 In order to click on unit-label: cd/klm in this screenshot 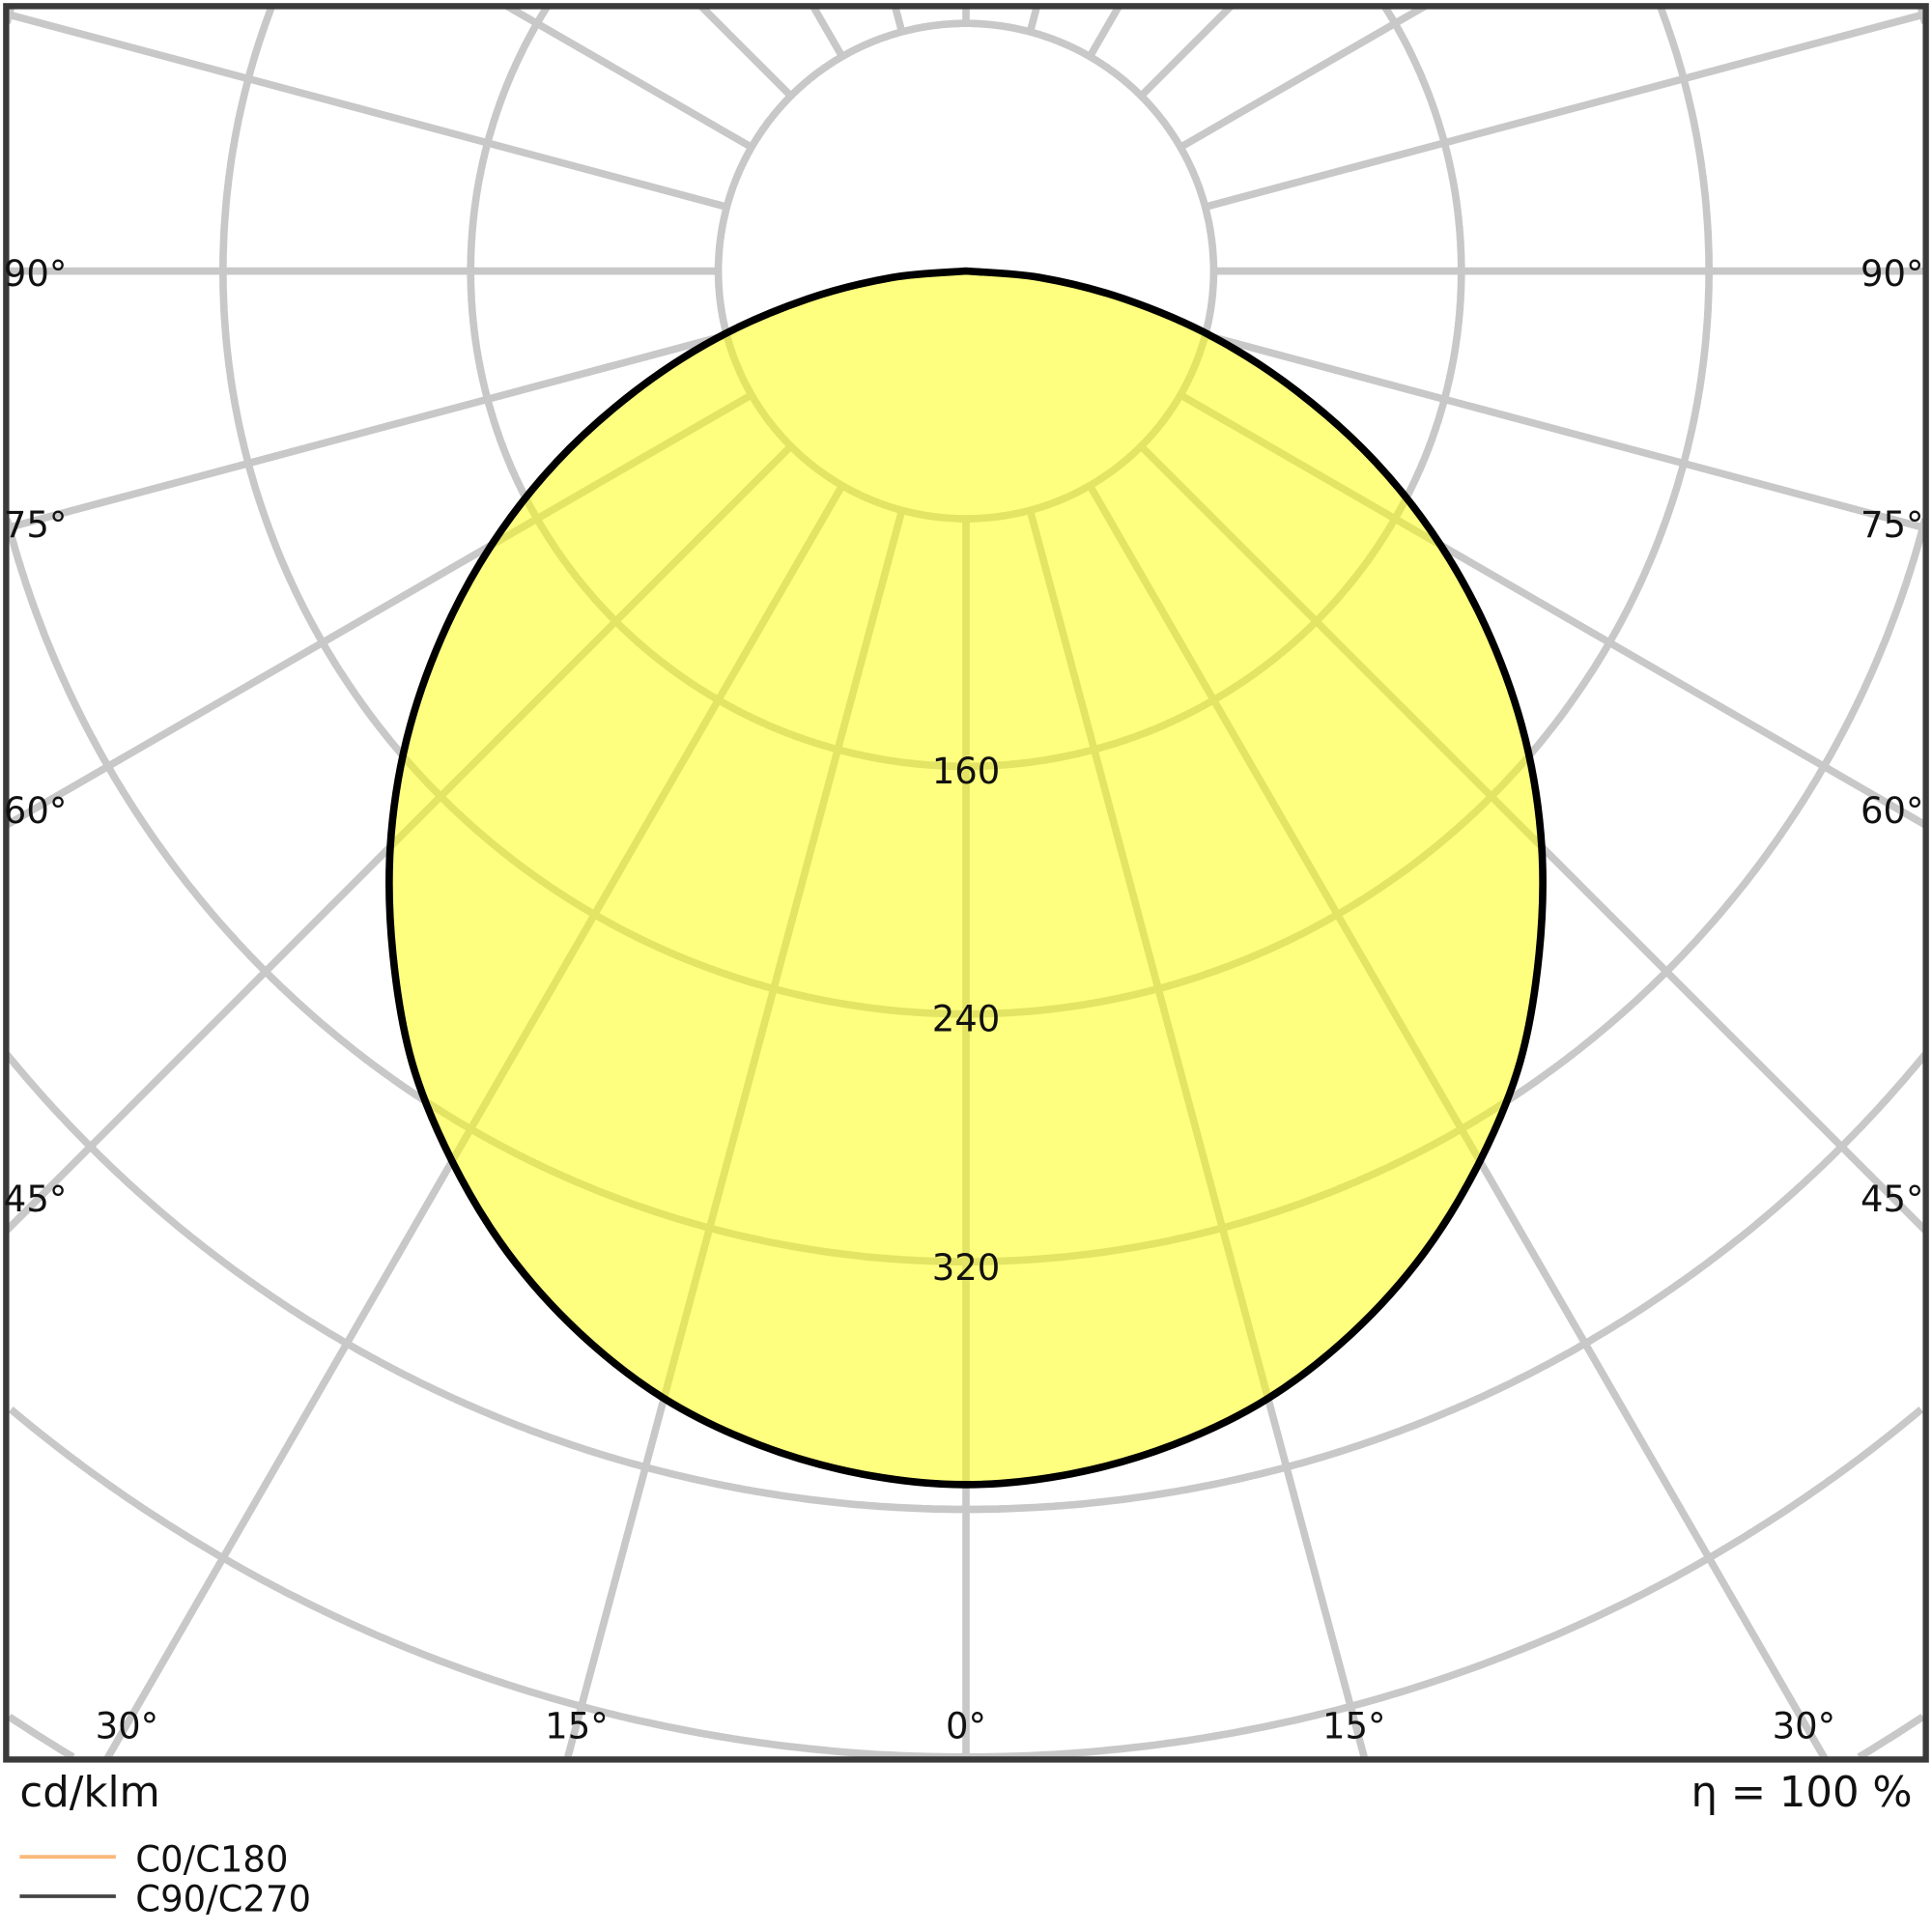, I will do `click(89, 1793)`.